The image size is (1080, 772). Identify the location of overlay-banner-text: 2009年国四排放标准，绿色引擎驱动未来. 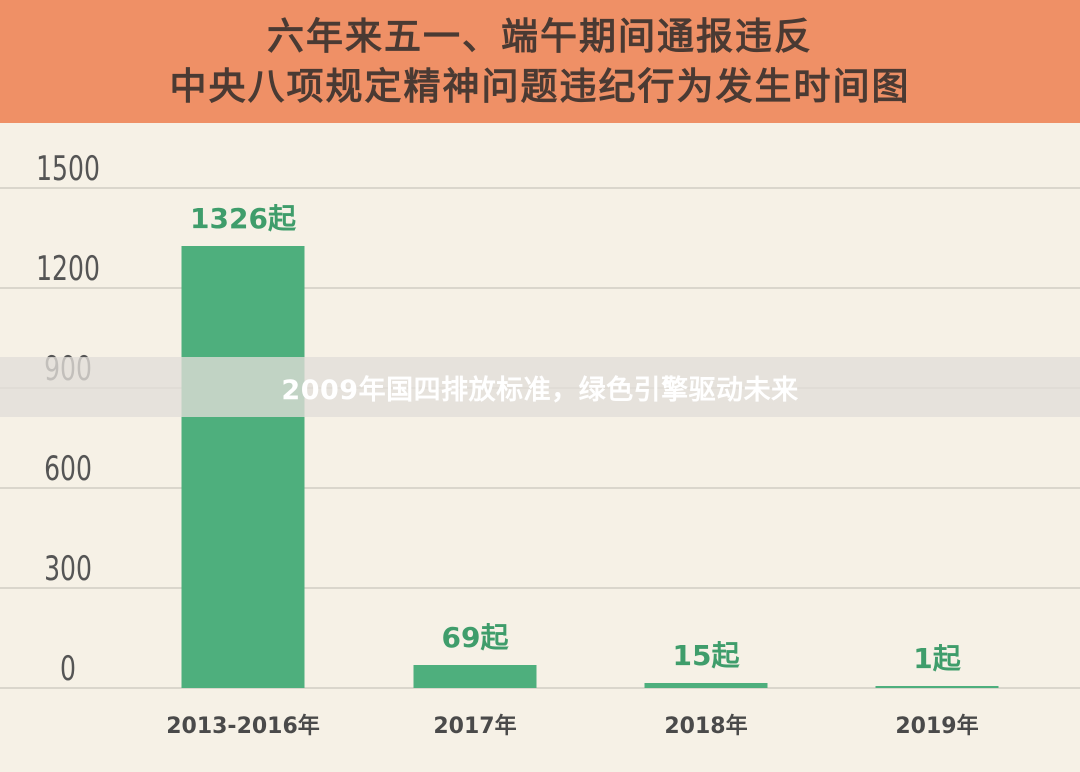
(540, 390).